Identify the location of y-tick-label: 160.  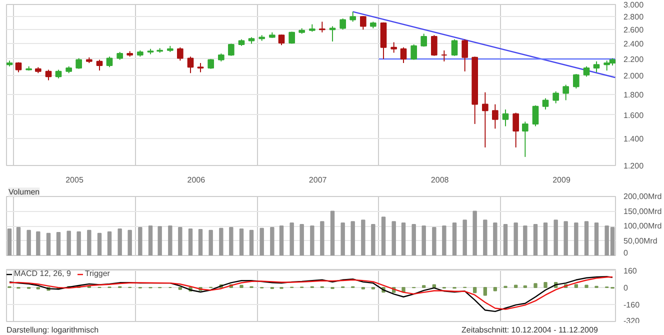
(631, 271).